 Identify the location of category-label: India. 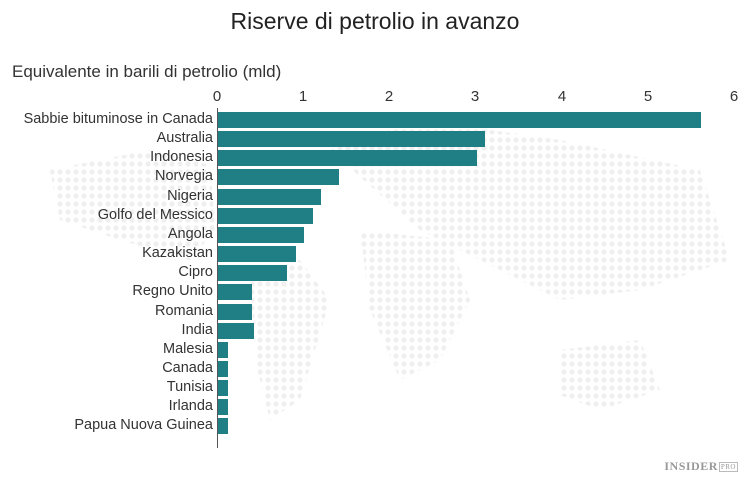
(197, 329).